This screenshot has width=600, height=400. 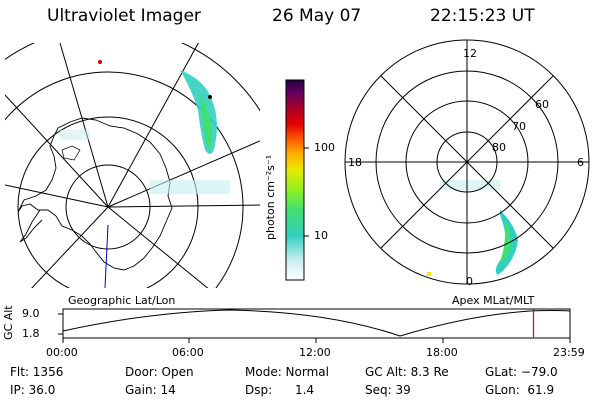 I want to click on colorbar-tick-label: 10, so click(x=321, y=235).